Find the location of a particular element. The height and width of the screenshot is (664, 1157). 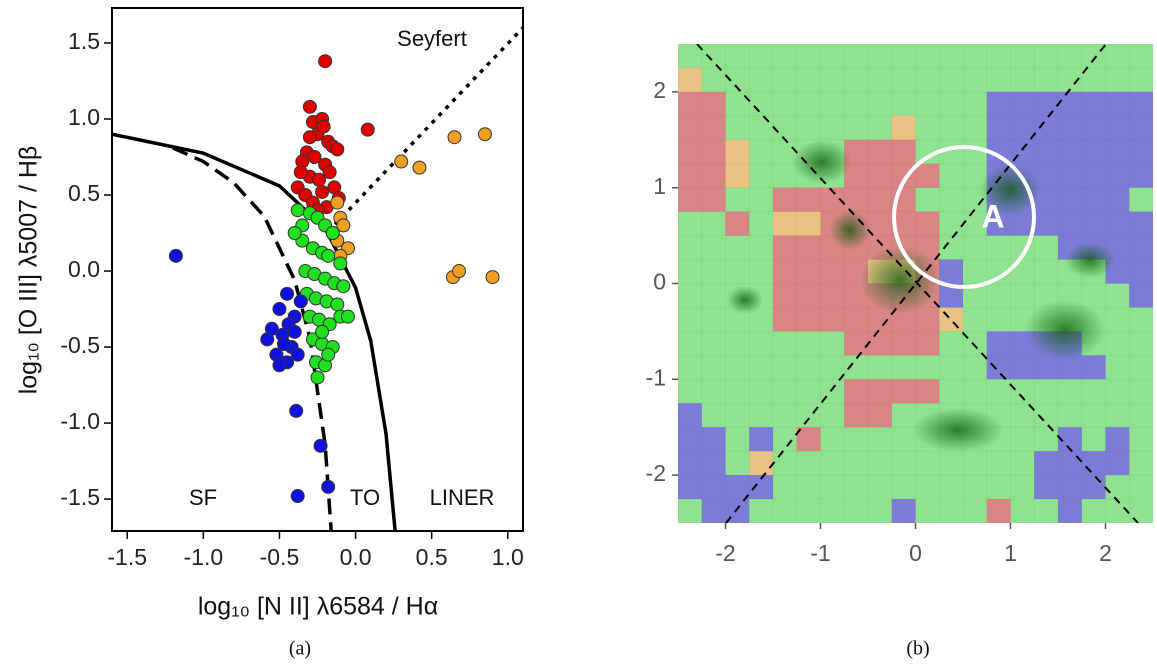

x-tick-label: 0.0 is located at coordinates (356, 557).